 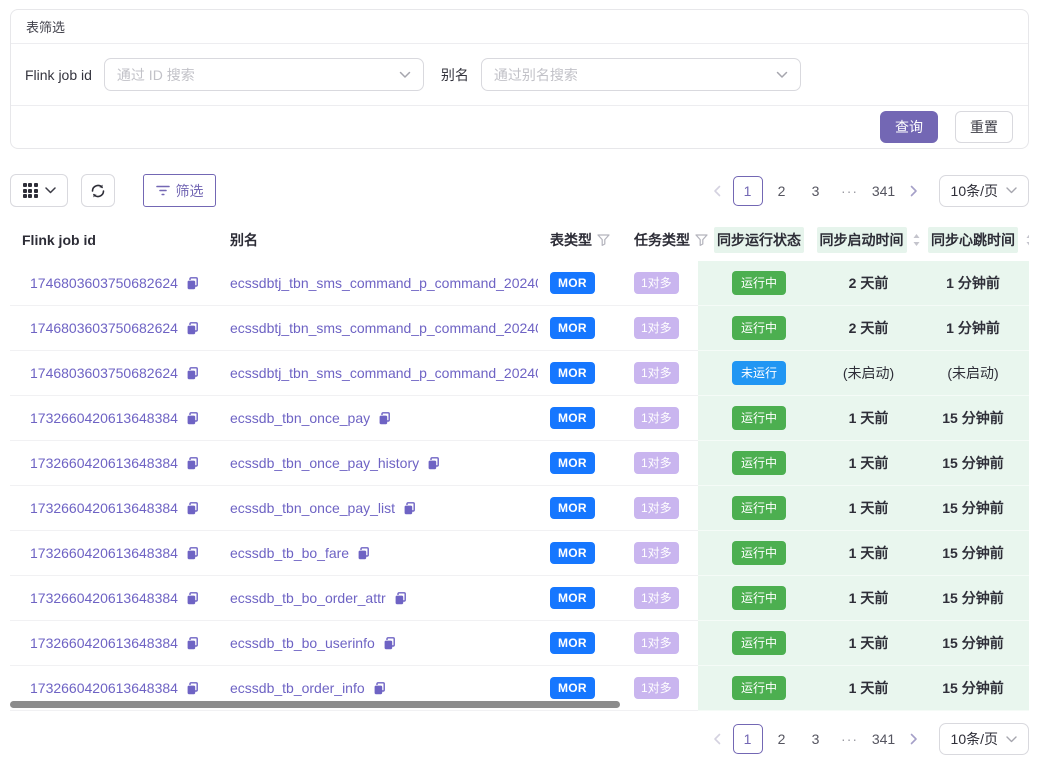 What do you see at coordinates (179, 190) in the screenshot?
I see `filter-button: 筛选` at bounding box center [179, 190].